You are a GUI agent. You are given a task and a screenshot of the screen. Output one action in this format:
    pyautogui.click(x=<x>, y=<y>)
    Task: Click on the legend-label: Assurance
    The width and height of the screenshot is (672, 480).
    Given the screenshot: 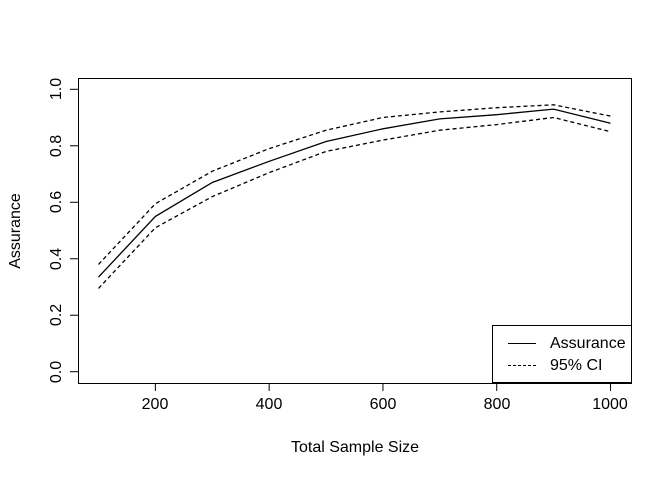 What is the action you would take?
    pyautogui.click(x=588, y=343)
    